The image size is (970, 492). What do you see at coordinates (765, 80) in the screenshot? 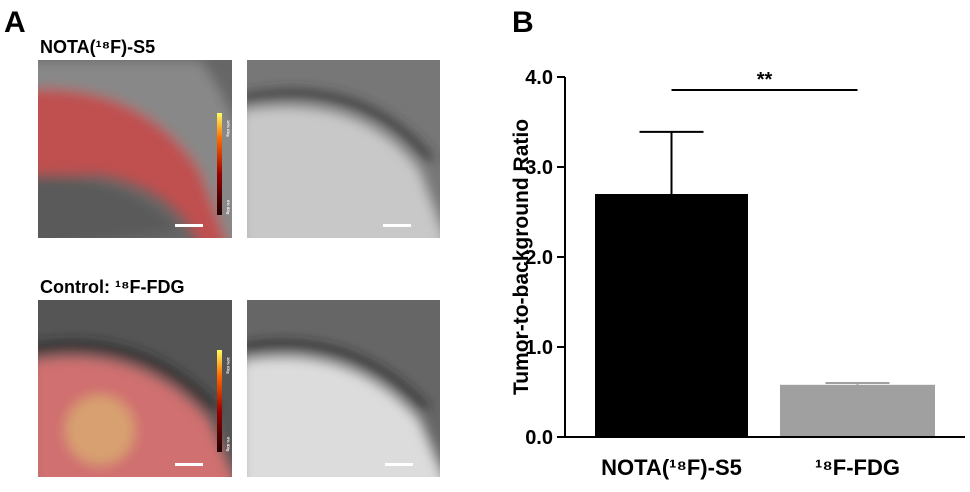
I see `significance-label: **` at bounding box center [765, 80].